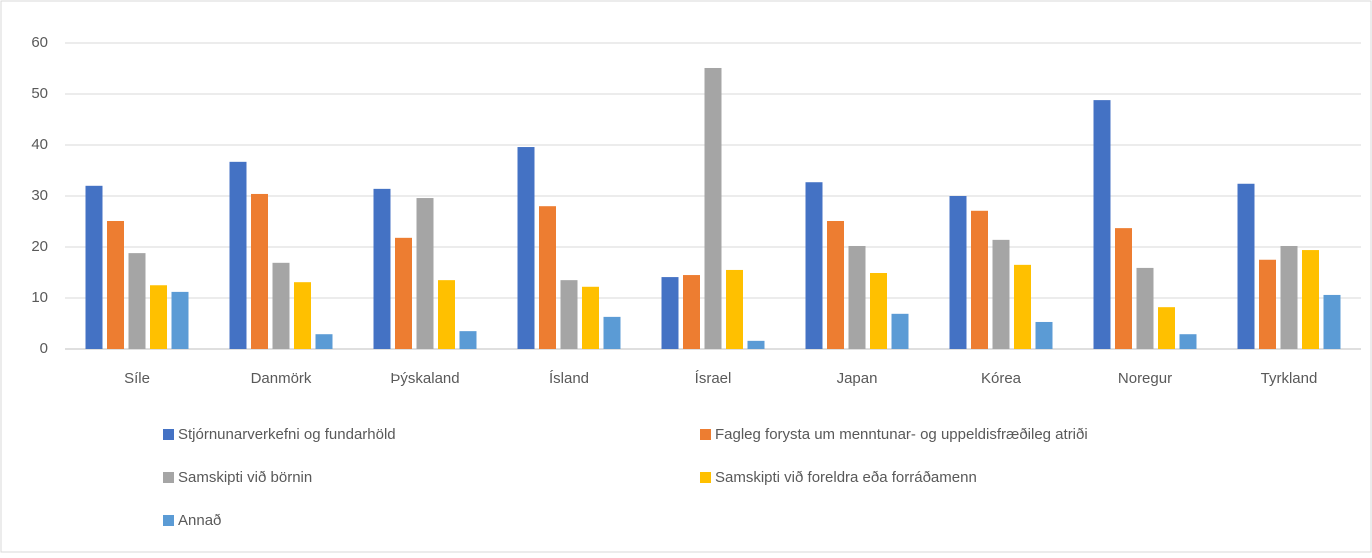 This screenshot has height=558, width=1372. What do you see at coordinates (846, 477) in the screenshot?
I see `legend-label: Samskipti við foreldra eða forráðamenn` at bounding box center [846, 477].